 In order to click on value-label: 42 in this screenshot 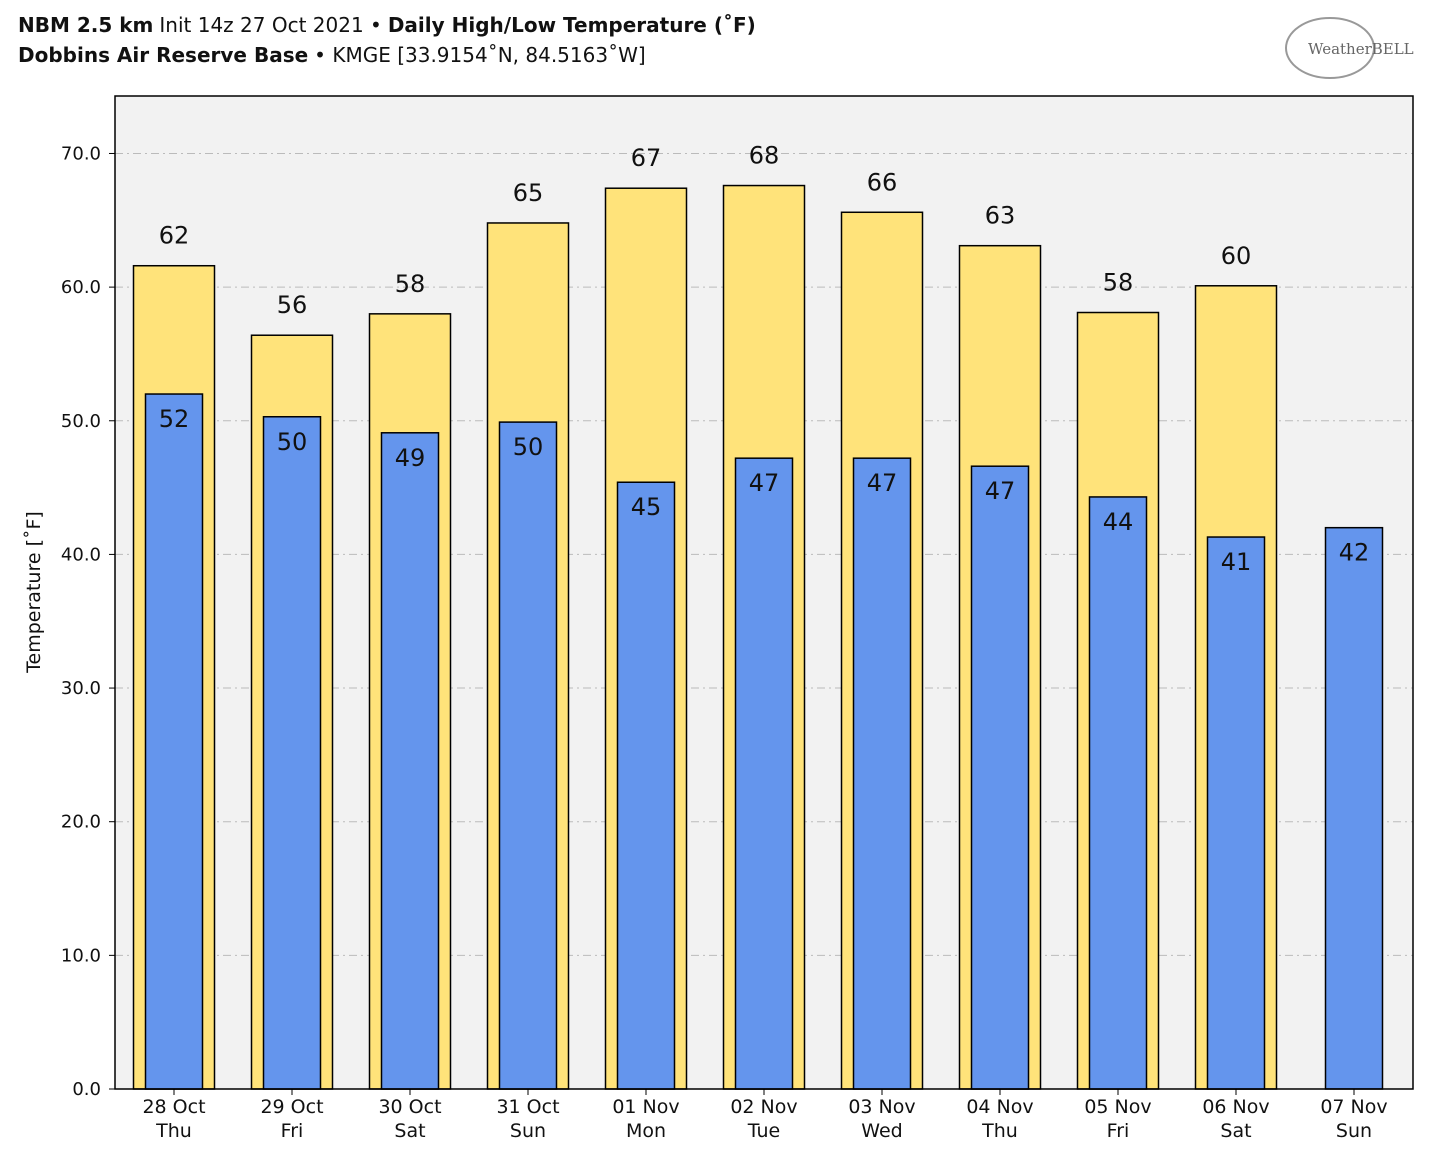, I will do `click(1354, 553)`.